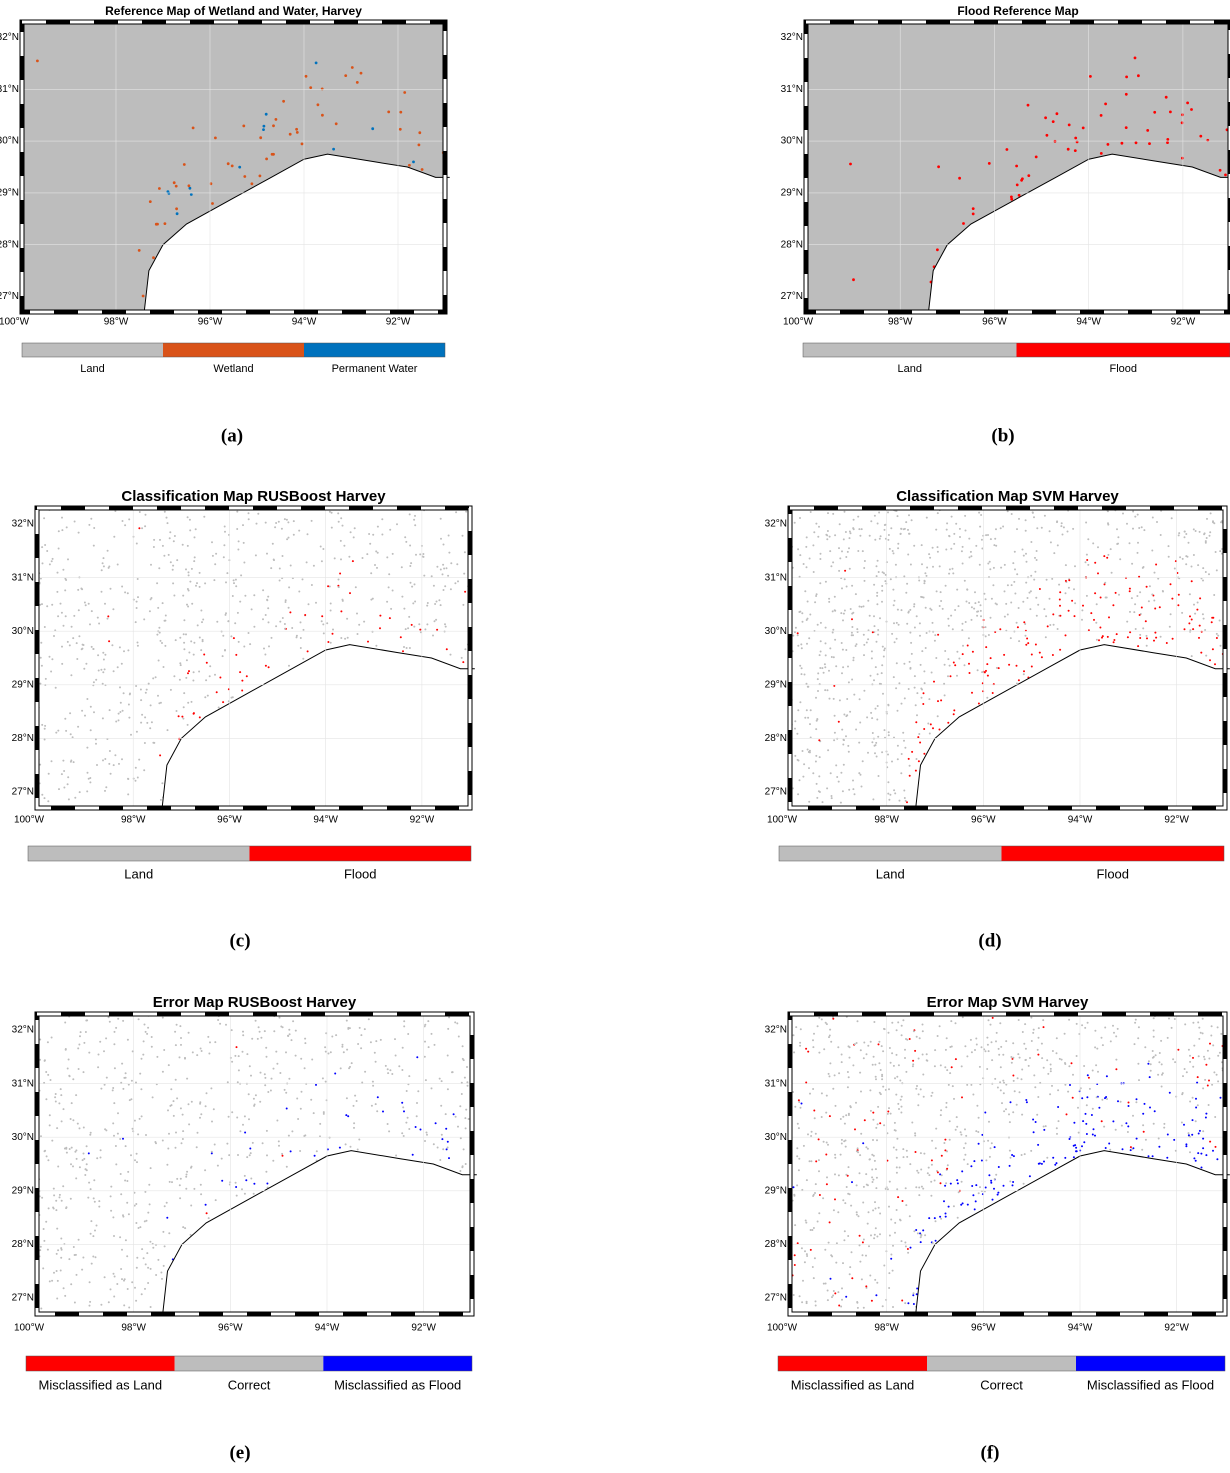  What do you see at coordinates (210, 322) in the screenshot?
I see `lon-label: 96°W` at bounding box center [210, 322].